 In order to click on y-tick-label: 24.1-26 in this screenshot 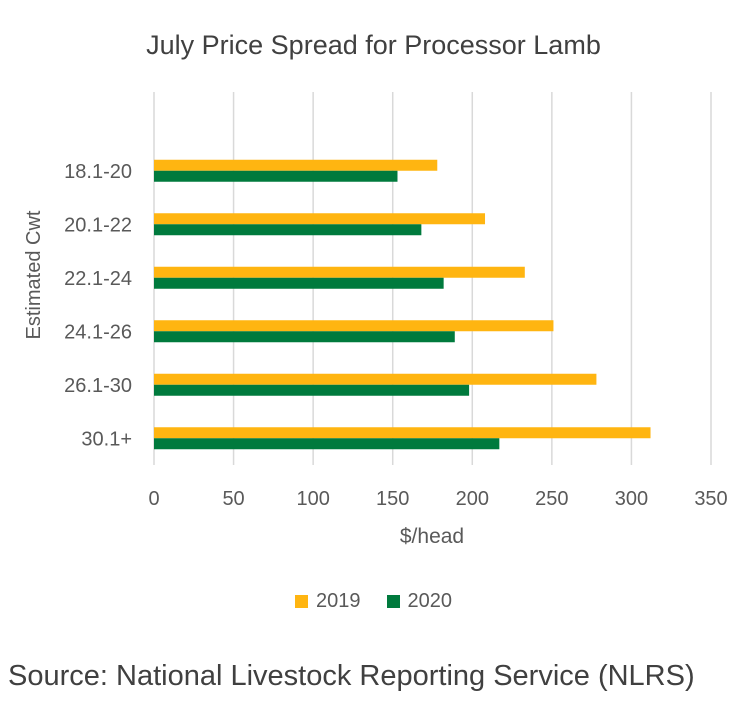, I will do `click(98, 332)`.